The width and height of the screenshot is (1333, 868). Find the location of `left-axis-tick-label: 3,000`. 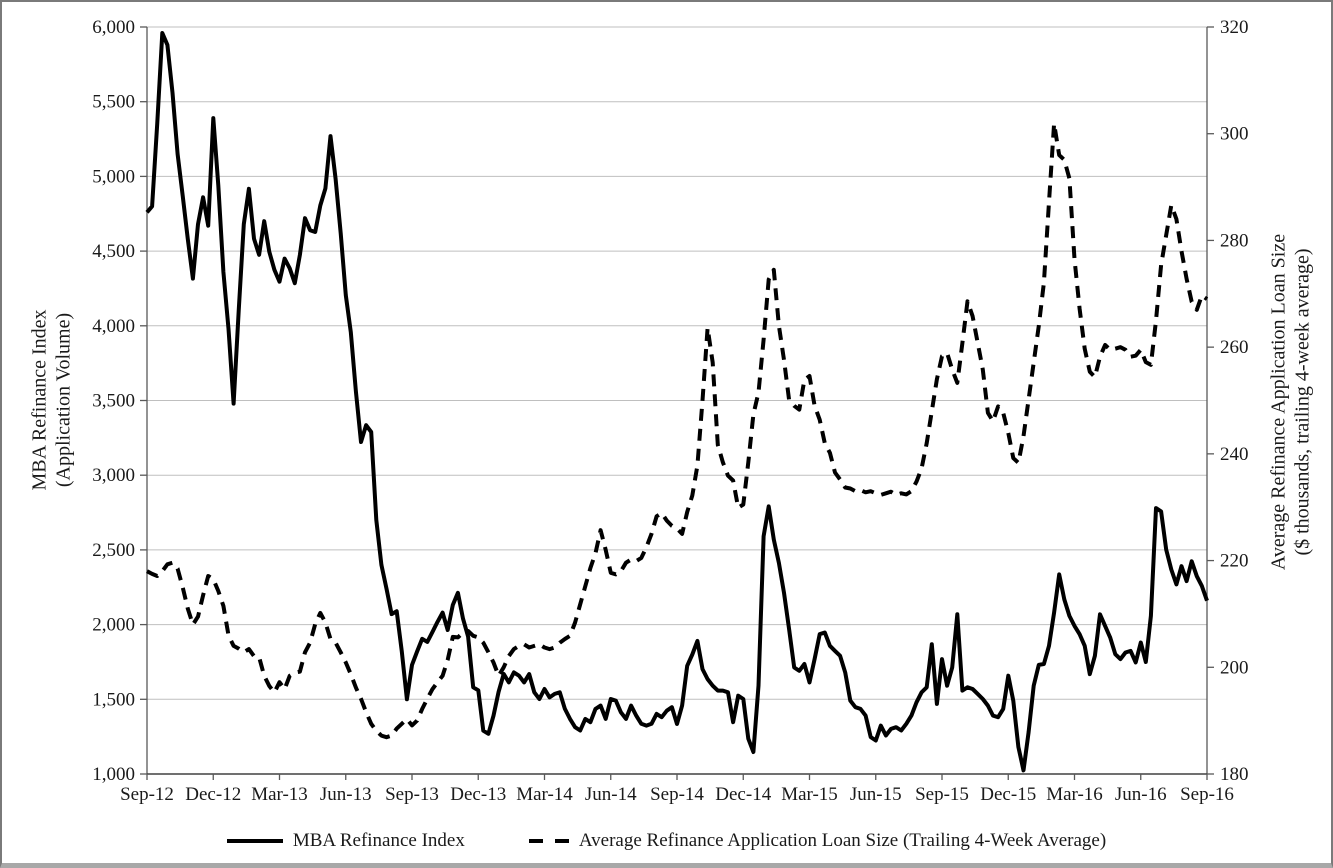

left-axis-tick-label: 3,000 is located at coordinates (113, 475).